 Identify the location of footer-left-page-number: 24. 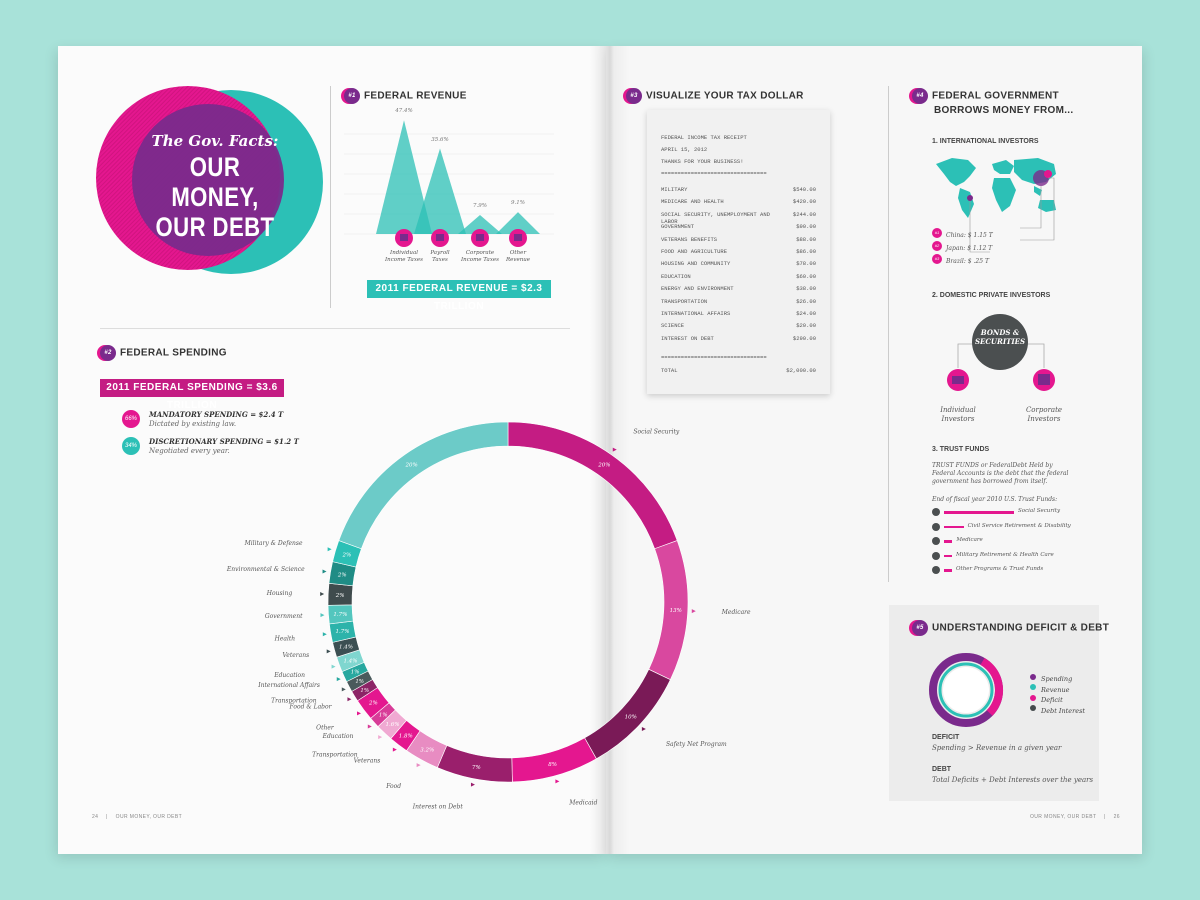
(95, 817).